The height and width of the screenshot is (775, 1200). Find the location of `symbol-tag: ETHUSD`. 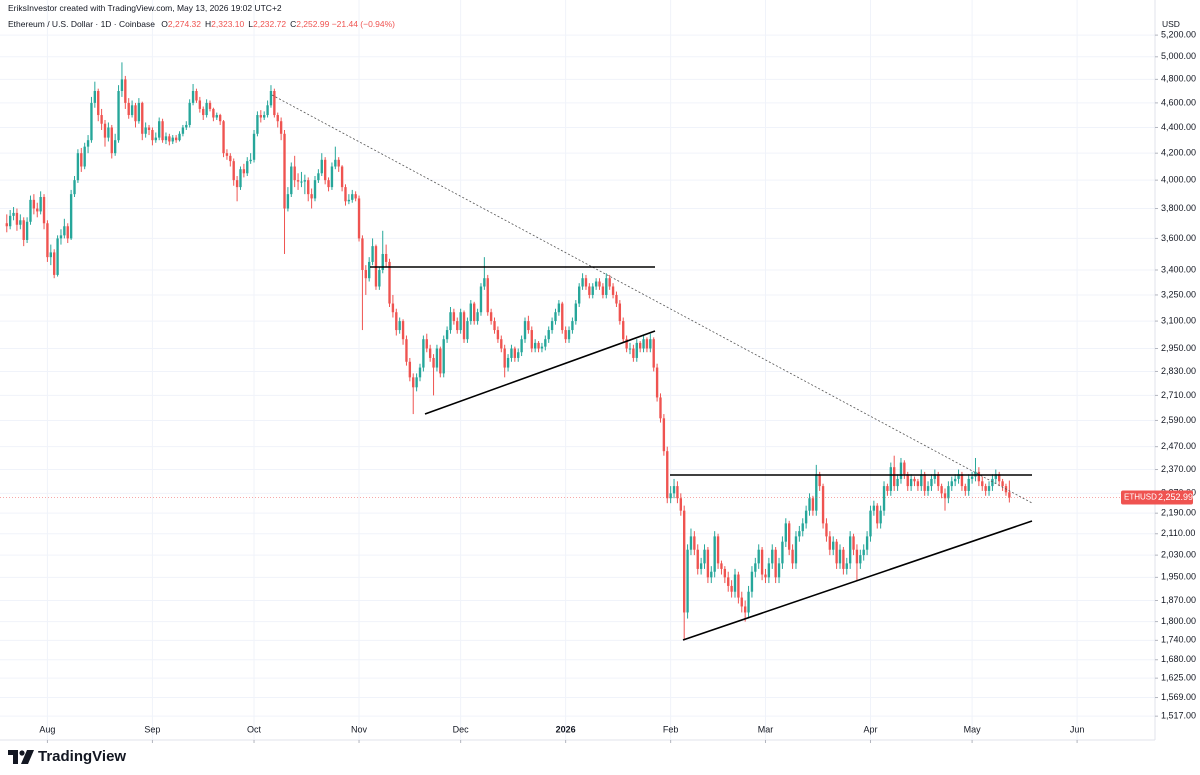

symbol-tag: ETHUSD is located at coordinates (1140, 497).